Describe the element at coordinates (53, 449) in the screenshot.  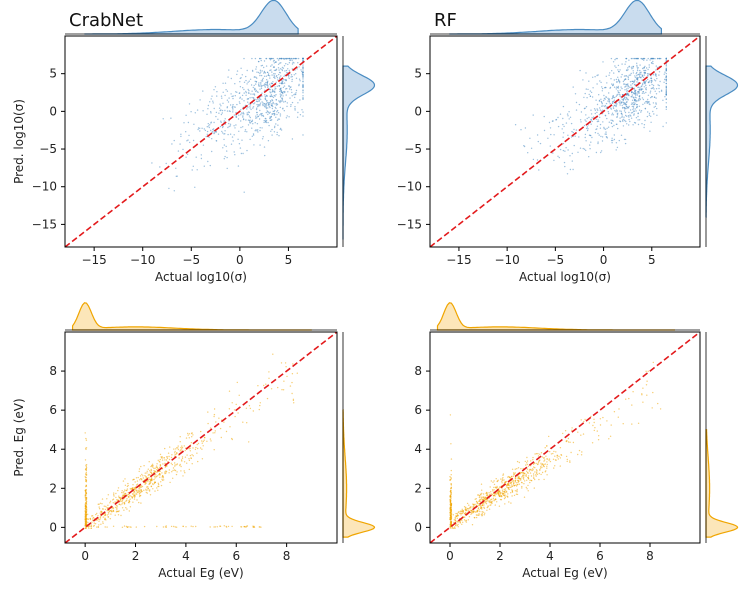
I see `y-tick-label: 4` at that location.